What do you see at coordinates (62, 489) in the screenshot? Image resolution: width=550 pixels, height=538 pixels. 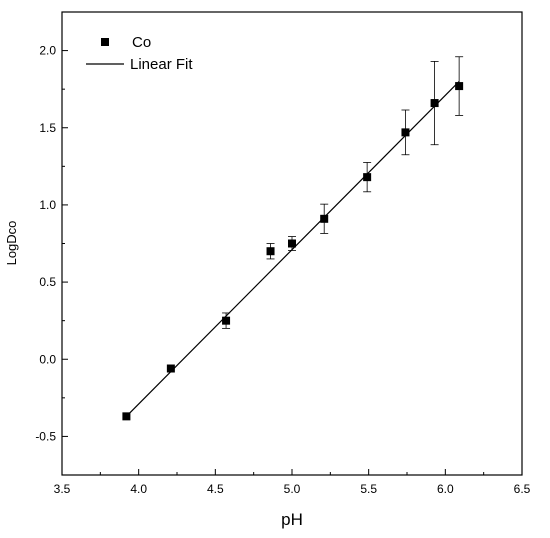 I see `x-tick-label-0: 3.5` at bounding box center [62, 489].